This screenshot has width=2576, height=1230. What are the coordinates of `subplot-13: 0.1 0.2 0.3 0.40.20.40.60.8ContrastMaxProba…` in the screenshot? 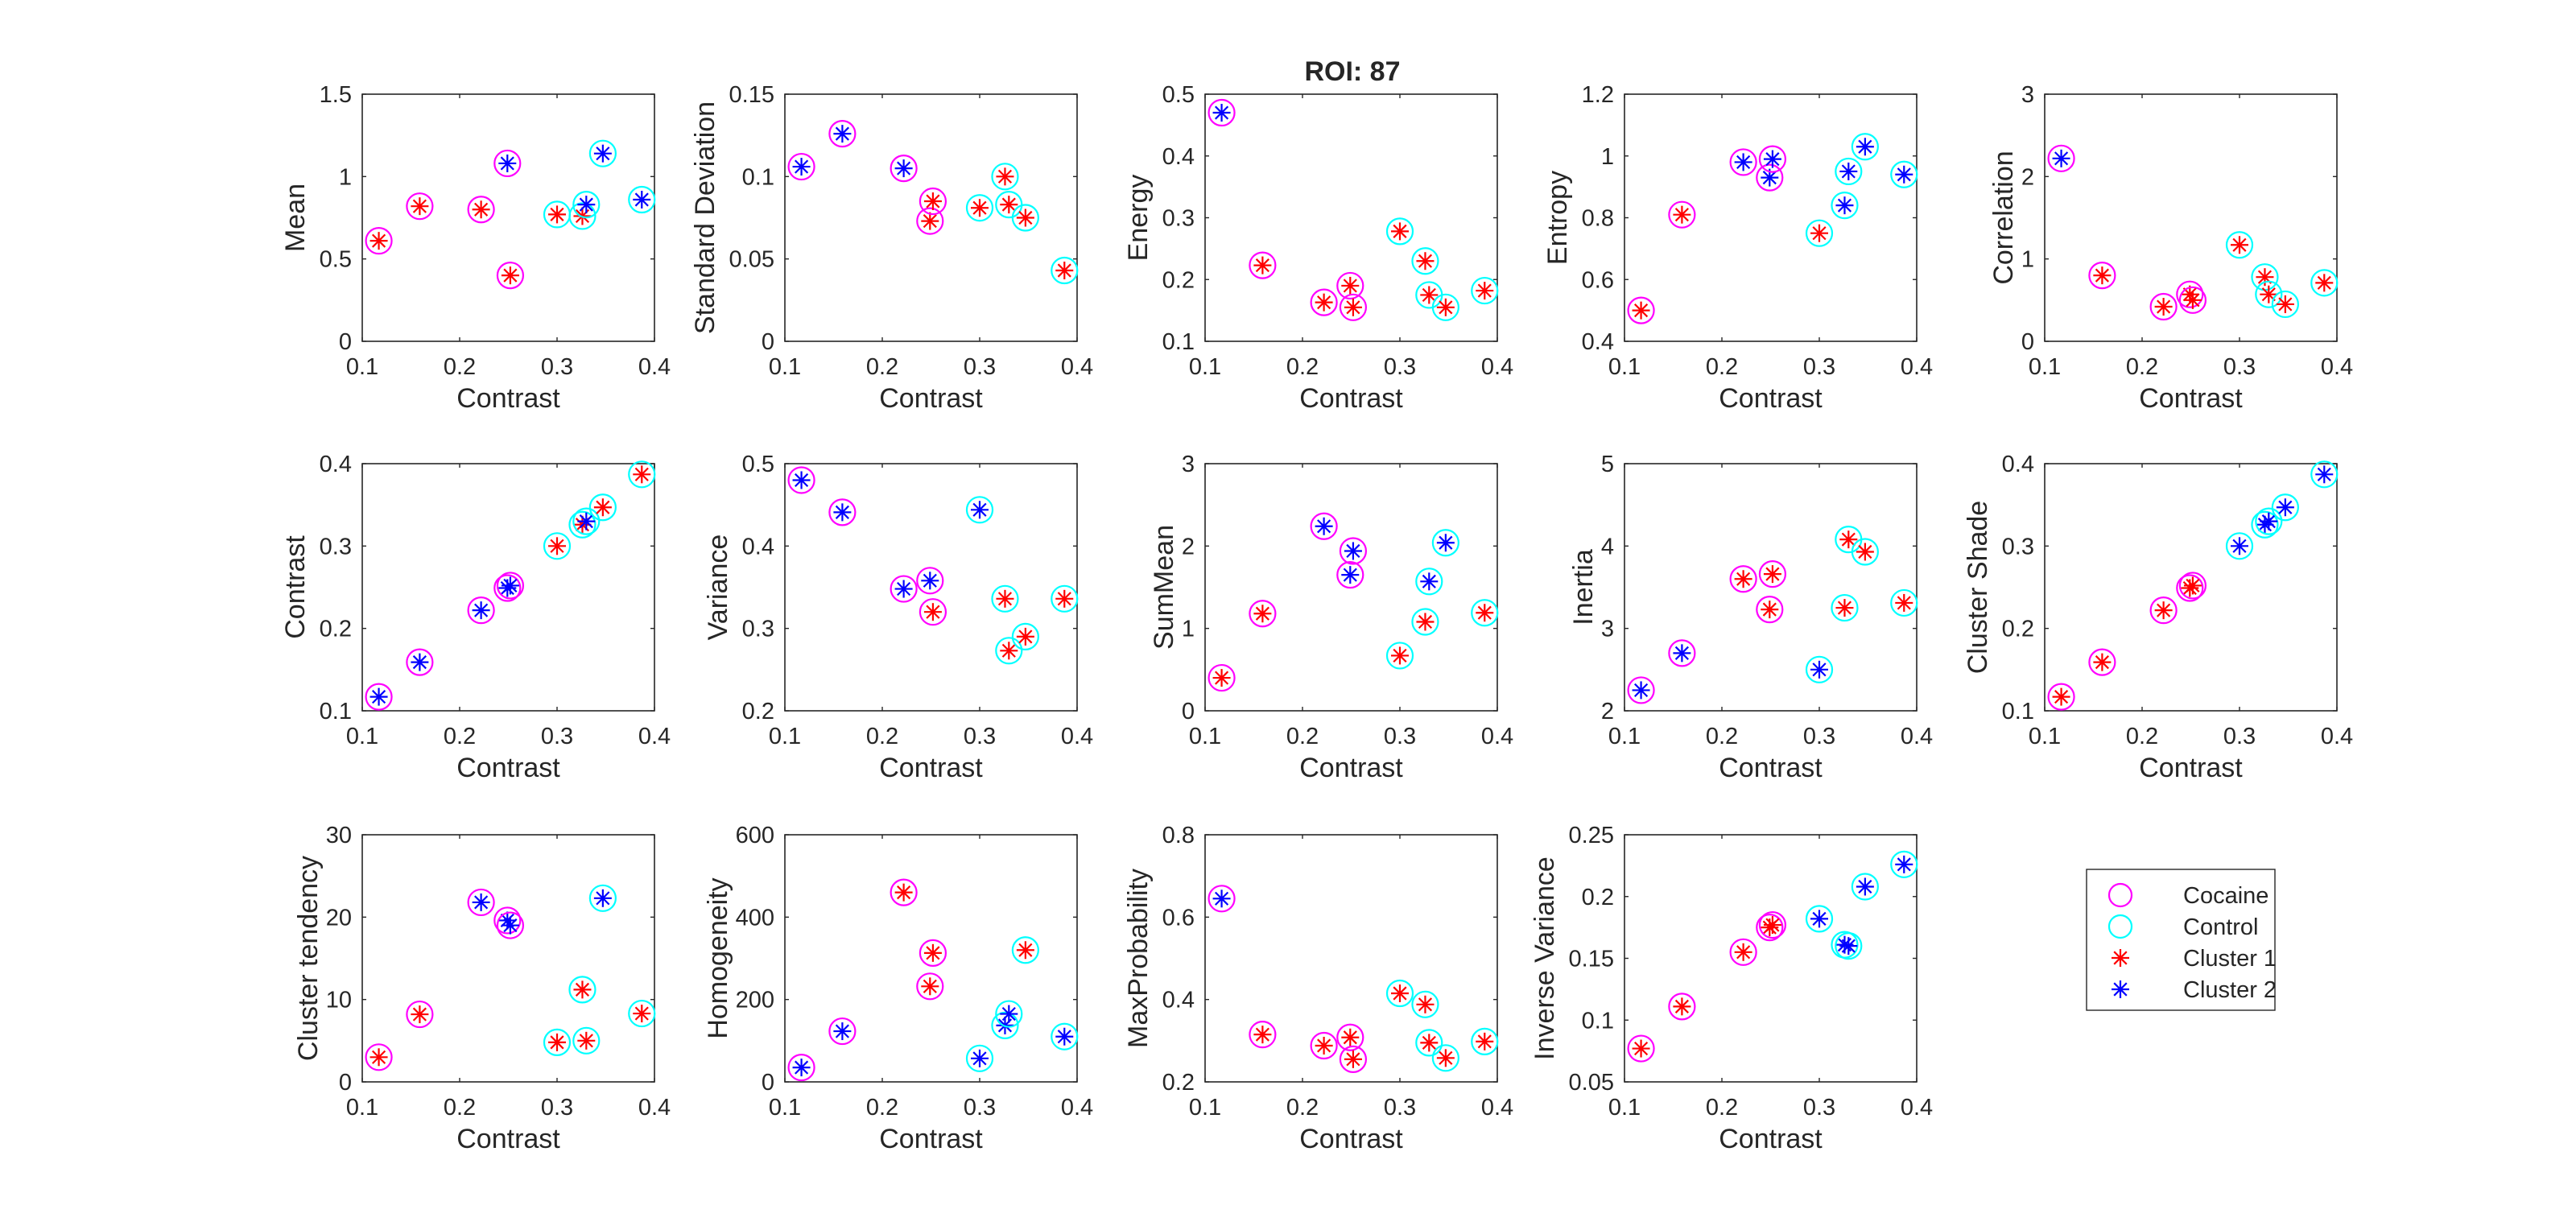 It's located at (1318, 988).